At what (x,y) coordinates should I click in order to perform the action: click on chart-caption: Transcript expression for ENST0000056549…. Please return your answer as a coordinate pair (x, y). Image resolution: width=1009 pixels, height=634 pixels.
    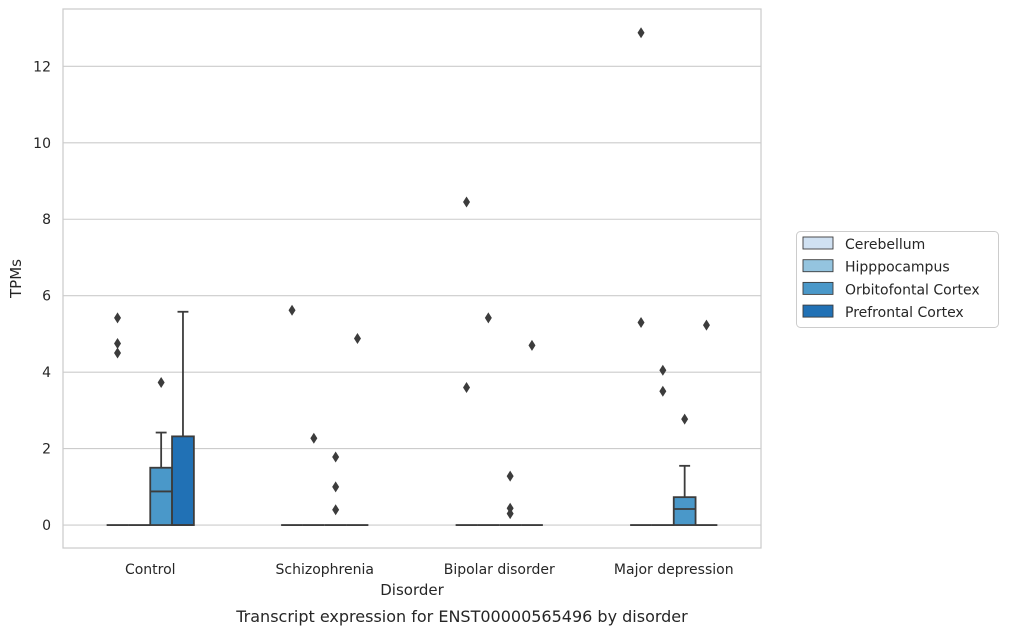
    Looking at the image, I should click on (461, 616).